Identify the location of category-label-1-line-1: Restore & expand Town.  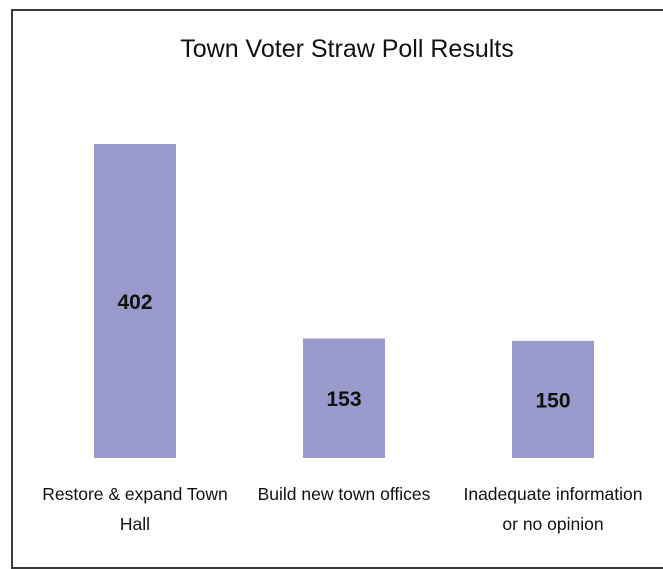
(135, 494).